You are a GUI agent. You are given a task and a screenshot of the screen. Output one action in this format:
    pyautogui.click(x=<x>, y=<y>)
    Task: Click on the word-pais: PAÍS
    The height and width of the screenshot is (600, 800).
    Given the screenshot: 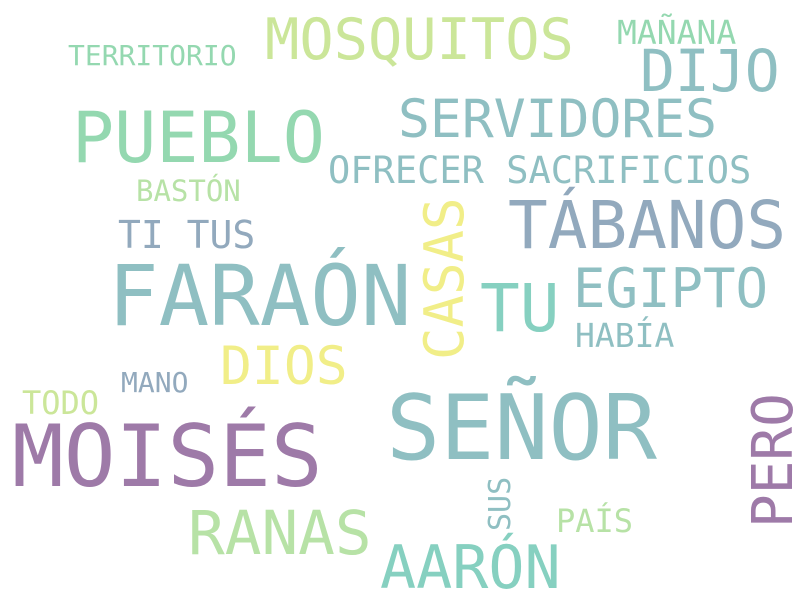 What is the action you would take?
    pyautogui.click(x=595, y=521)
    